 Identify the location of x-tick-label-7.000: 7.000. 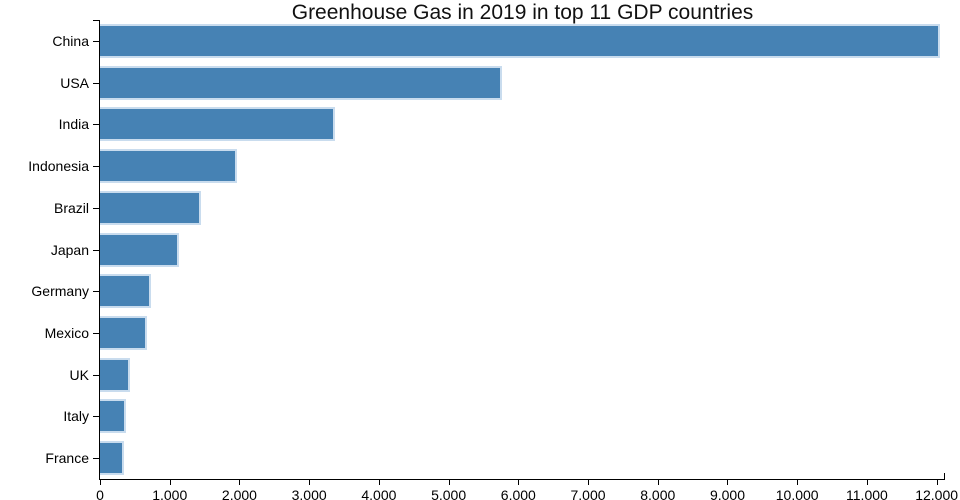
(588, 493).